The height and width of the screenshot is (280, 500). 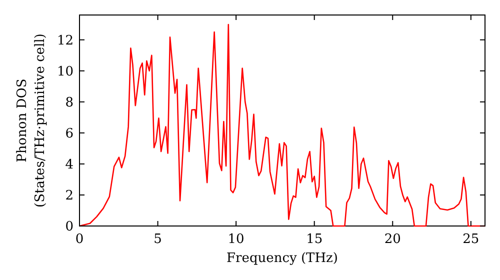 I want to click on y-tick-label: 12, so click(x=65, y=40).